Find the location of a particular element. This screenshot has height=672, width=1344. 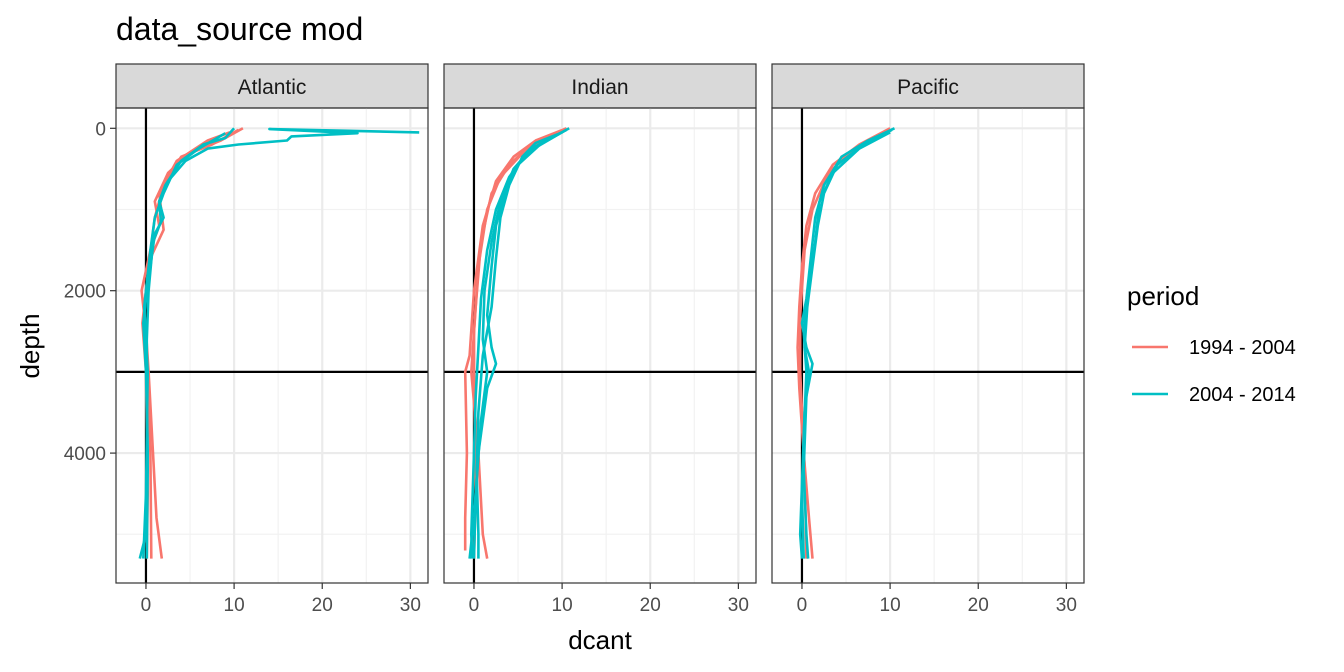

facet-strip-label: Pacific is located at coordinates (928, 87).